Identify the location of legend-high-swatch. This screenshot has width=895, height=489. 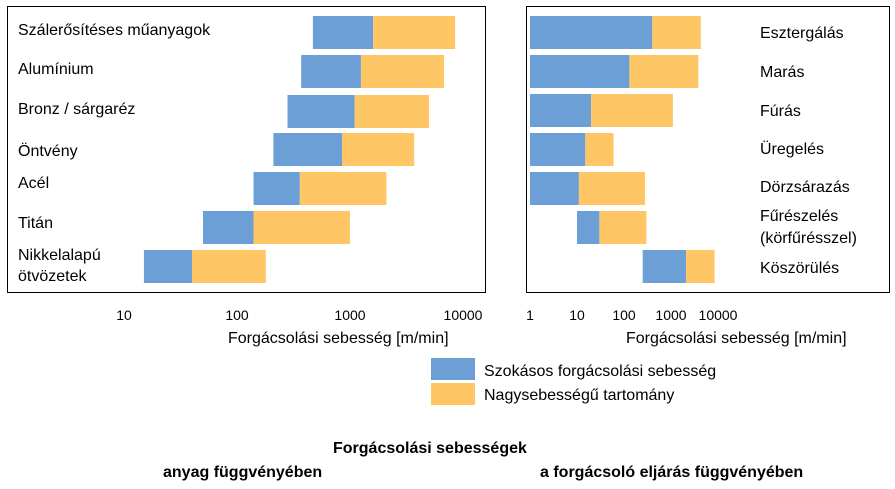
(453, 394).